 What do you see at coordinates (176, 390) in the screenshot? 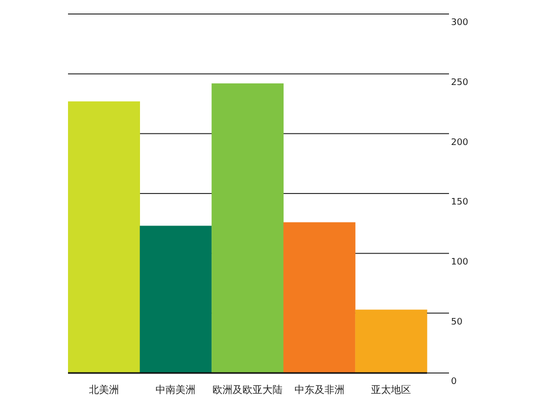
I see `x-tick-label: 中南美洲` at bounding box center [176, 390].